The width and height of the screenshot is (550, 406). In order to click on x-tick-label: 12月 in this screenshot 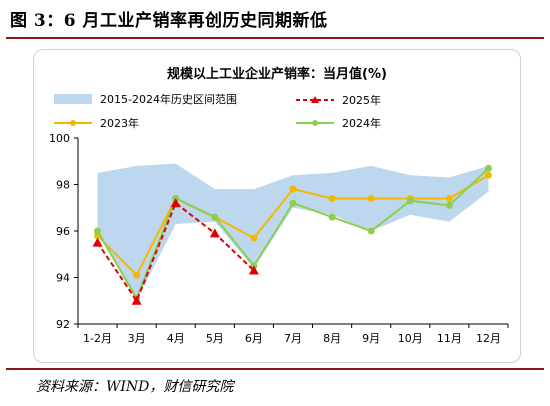, I will do `click(488, 338)`.